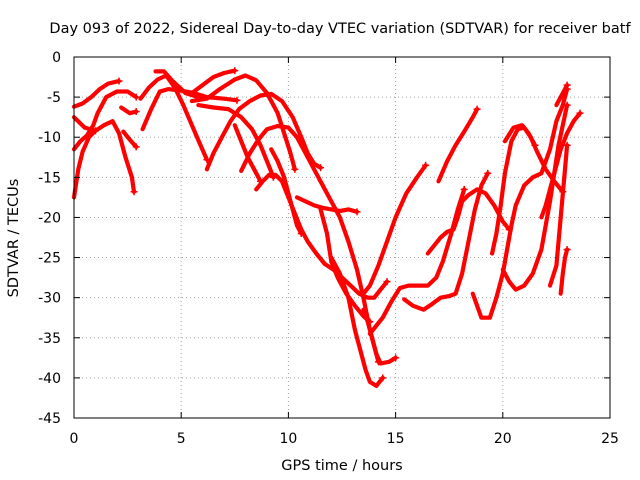  Describe the element at coordinates (341, 466) in the screenshot. I see `x-axis-label: GPS time / hours` at that location.